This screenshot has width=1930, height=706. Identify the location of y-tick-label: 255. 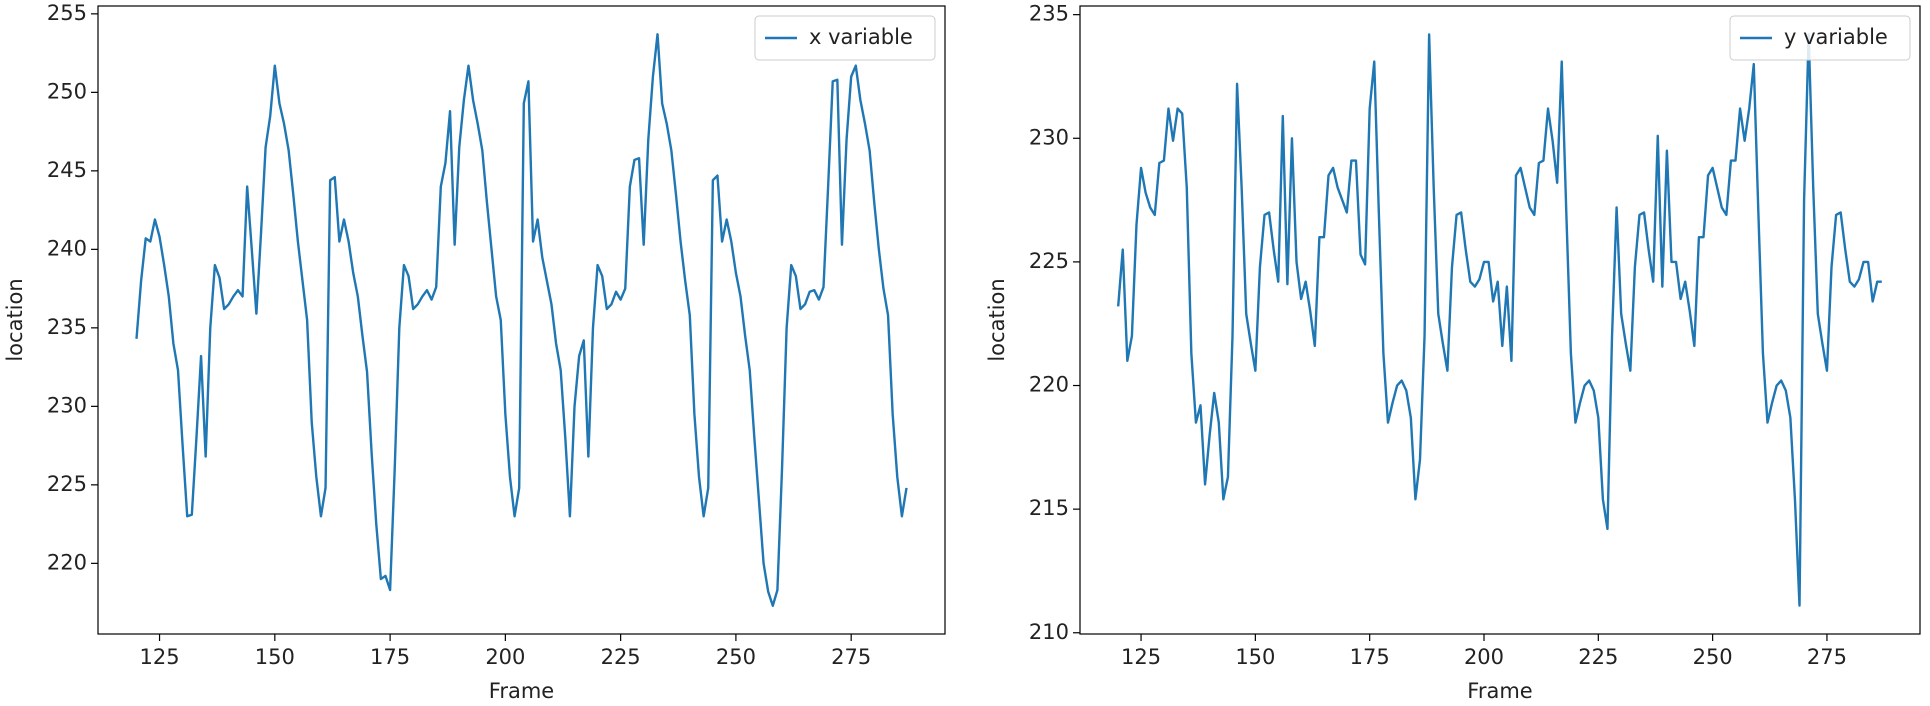
(67, 13).